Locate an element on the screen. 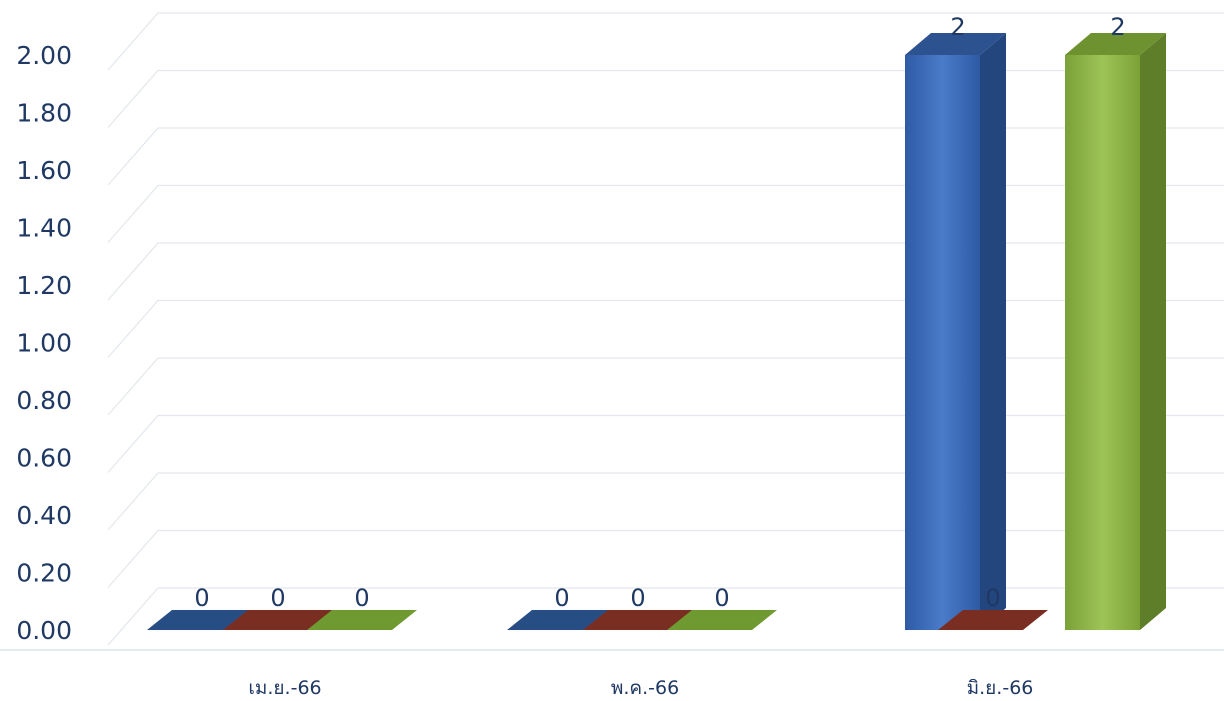  y-tick-label: 0.80 is located at coordinates (44, 400).